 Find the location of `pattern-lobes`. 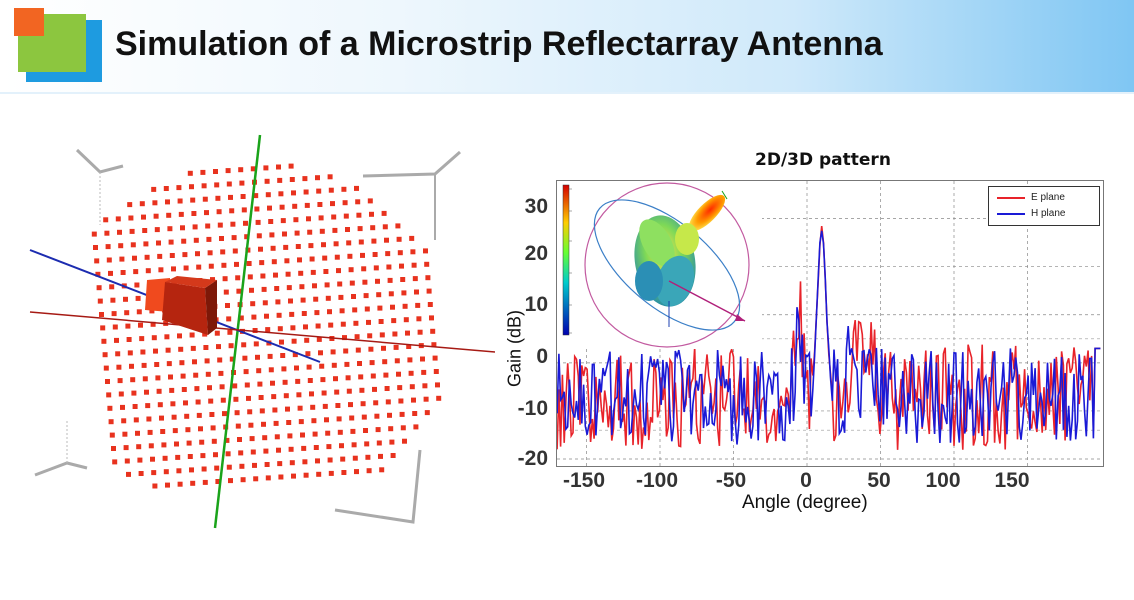

pattern-lobes is located at coordinates (680, 250).